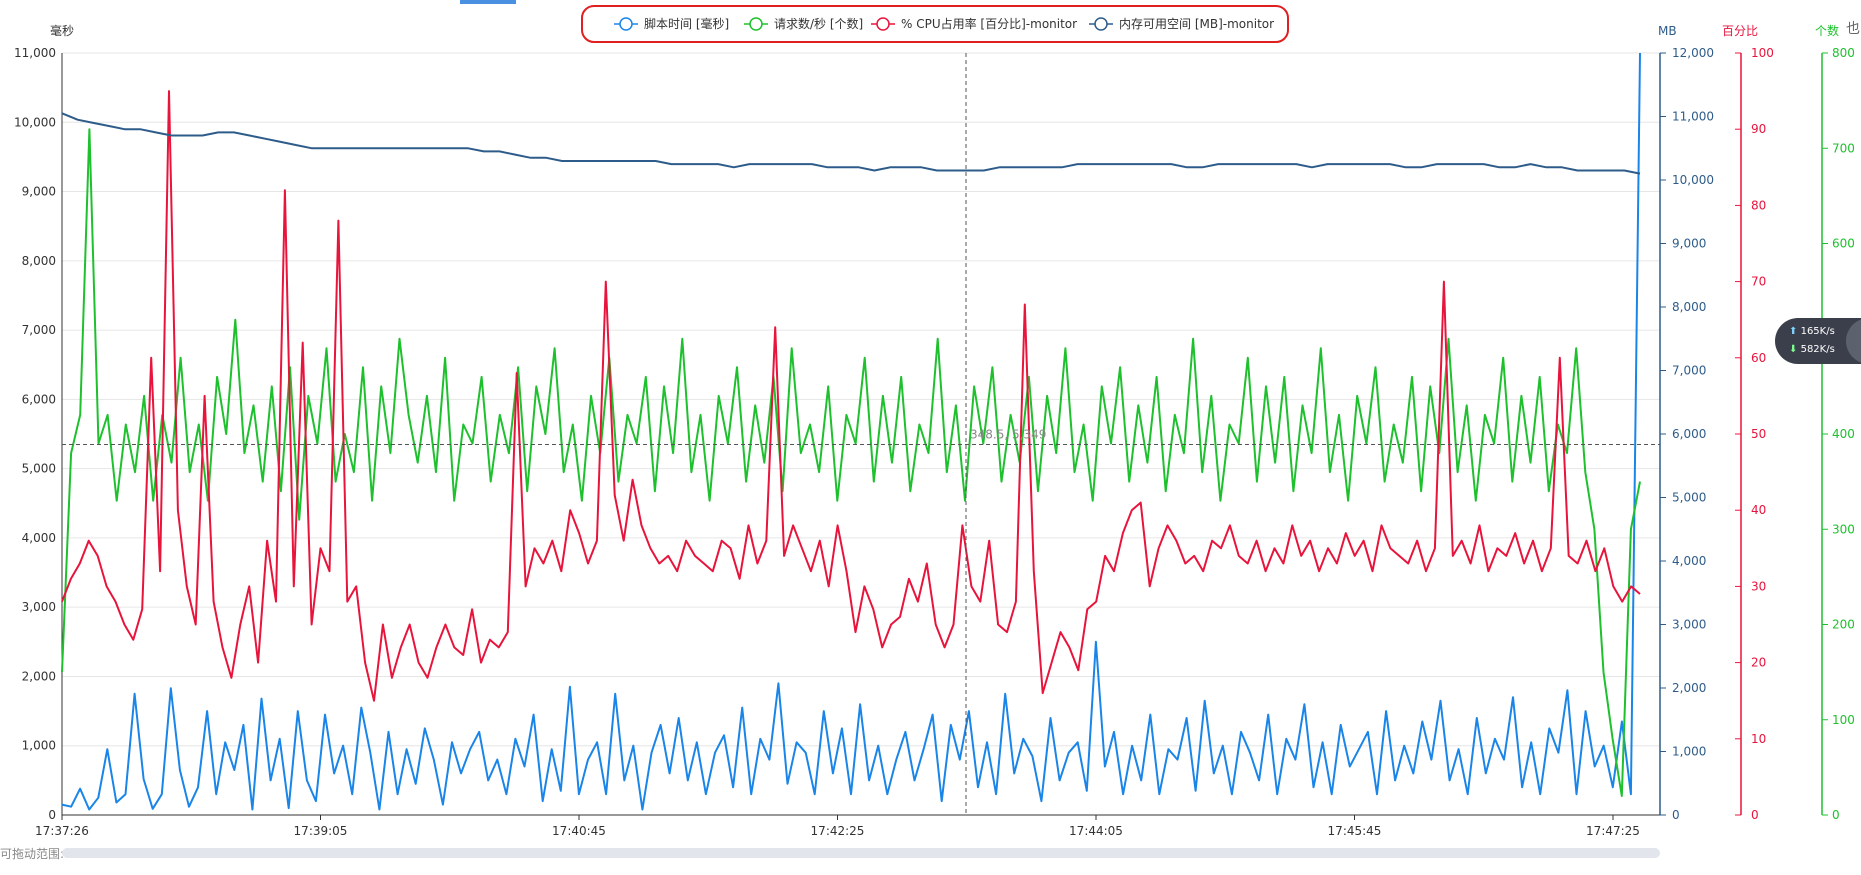 Image resolution: width=1861 pixels, height=875 pixels. I want to click on legend-frame, so click(935, 24).